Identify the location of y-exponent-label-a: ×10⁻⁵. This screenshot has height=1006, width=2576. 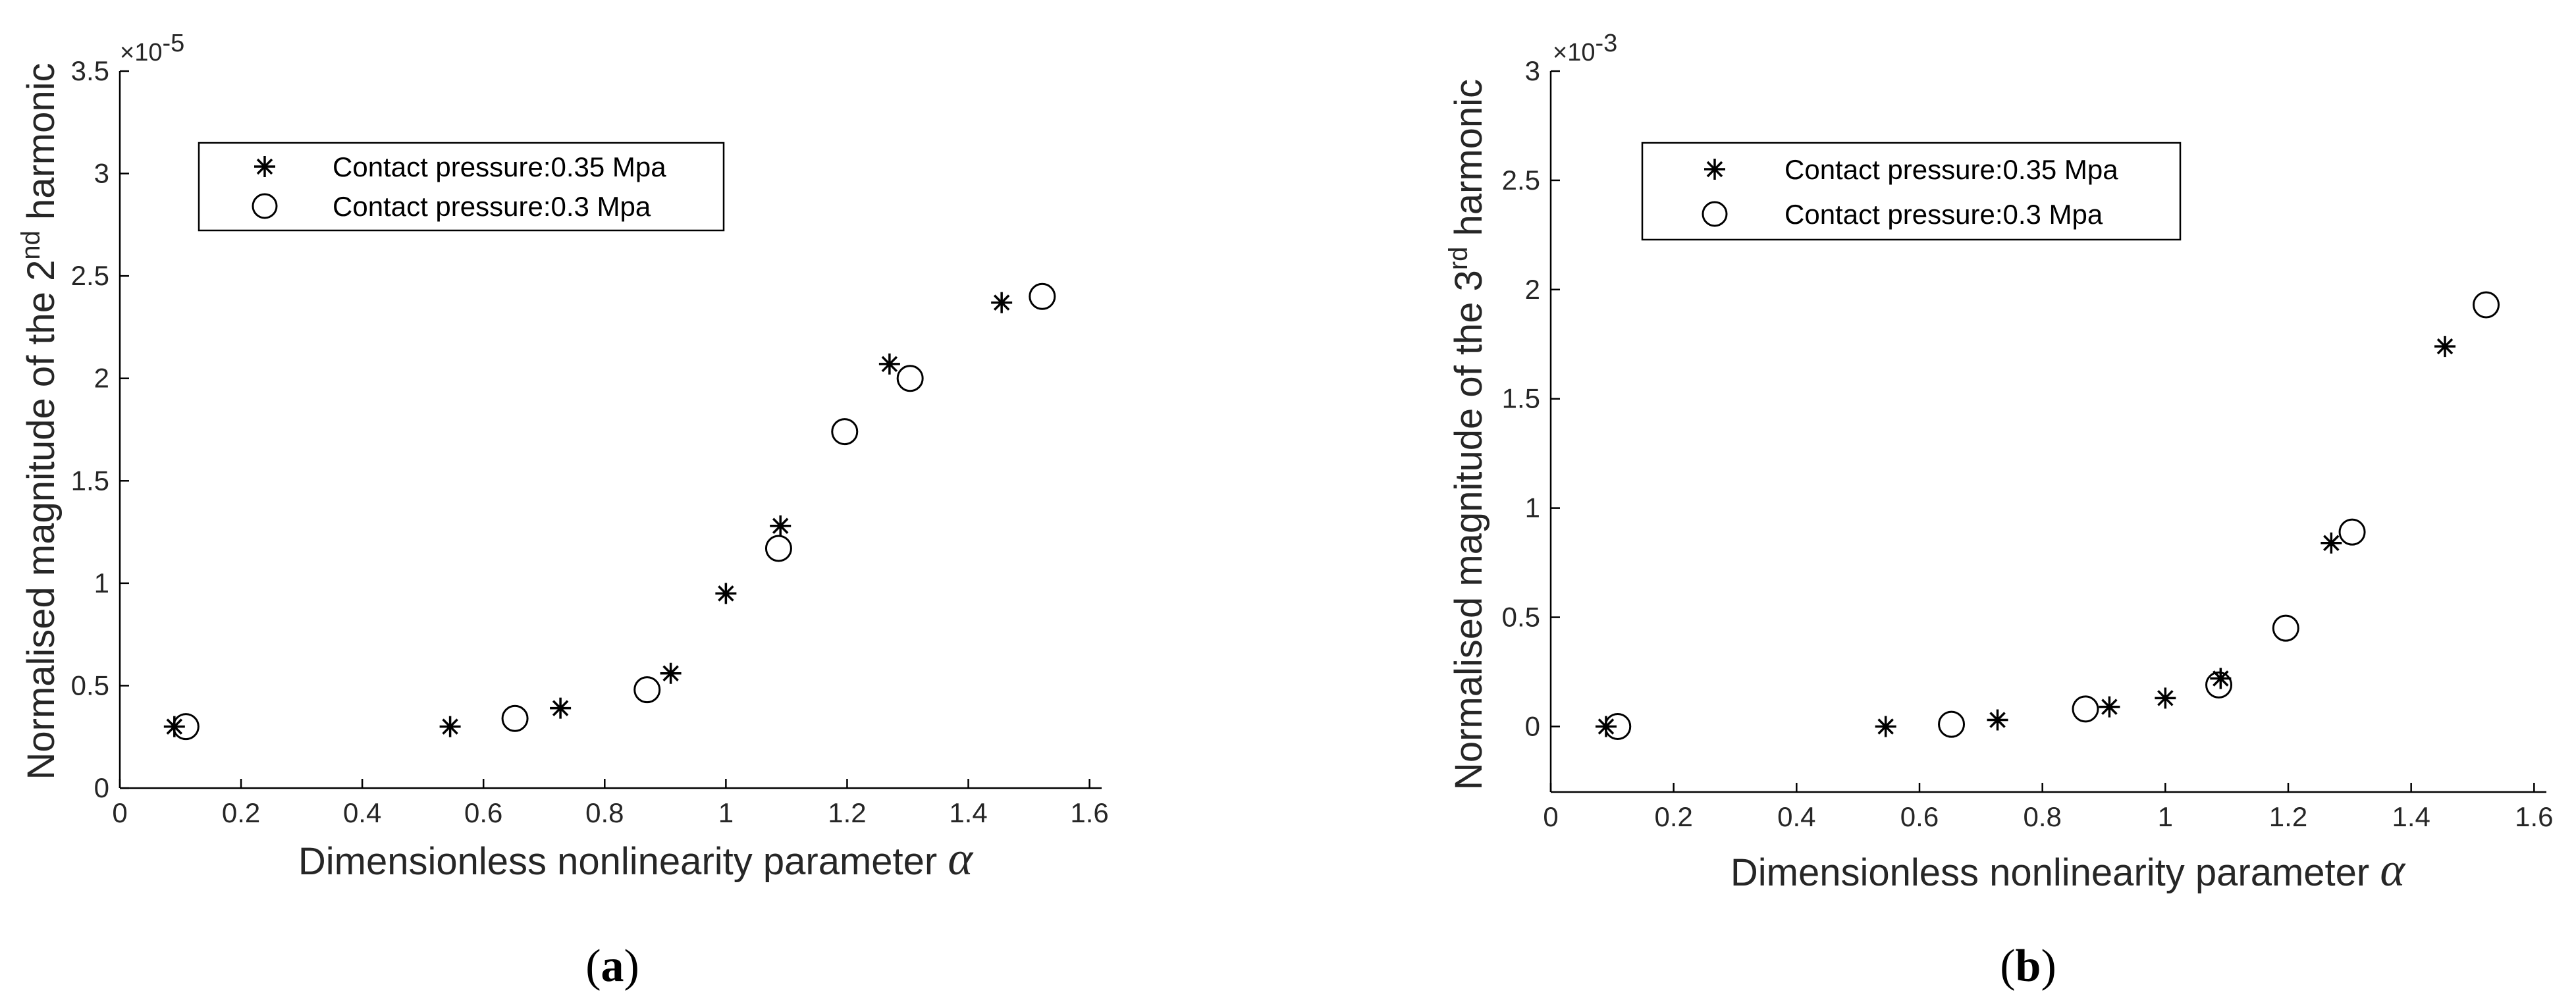
(152, 48).